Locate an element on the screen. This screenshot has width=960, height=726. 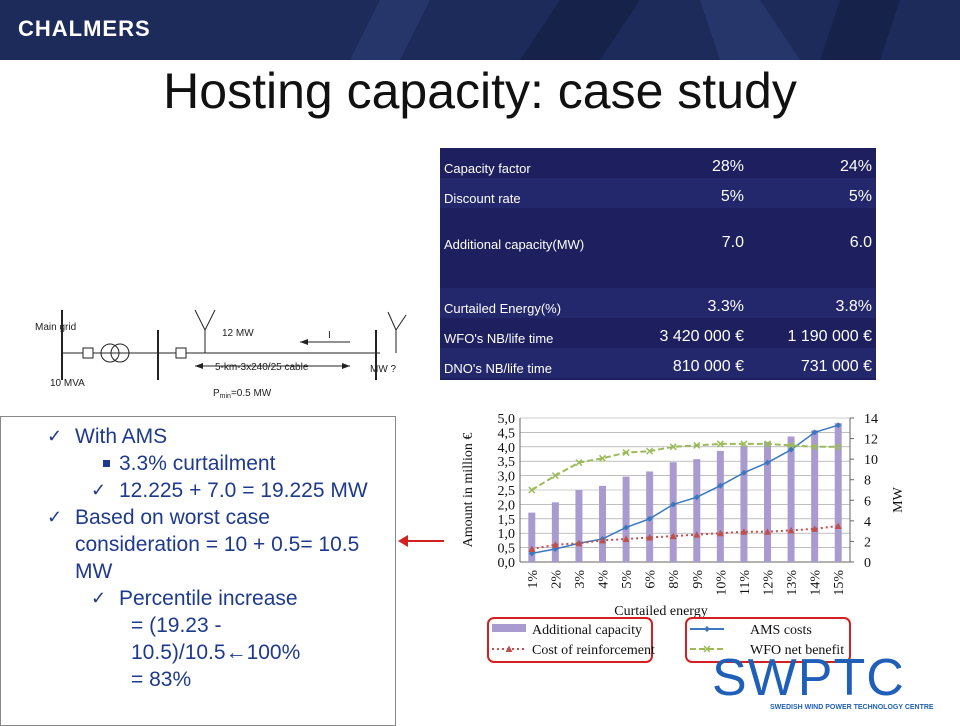
y2-tick-label: 4 is located at coordinates (867, 522).